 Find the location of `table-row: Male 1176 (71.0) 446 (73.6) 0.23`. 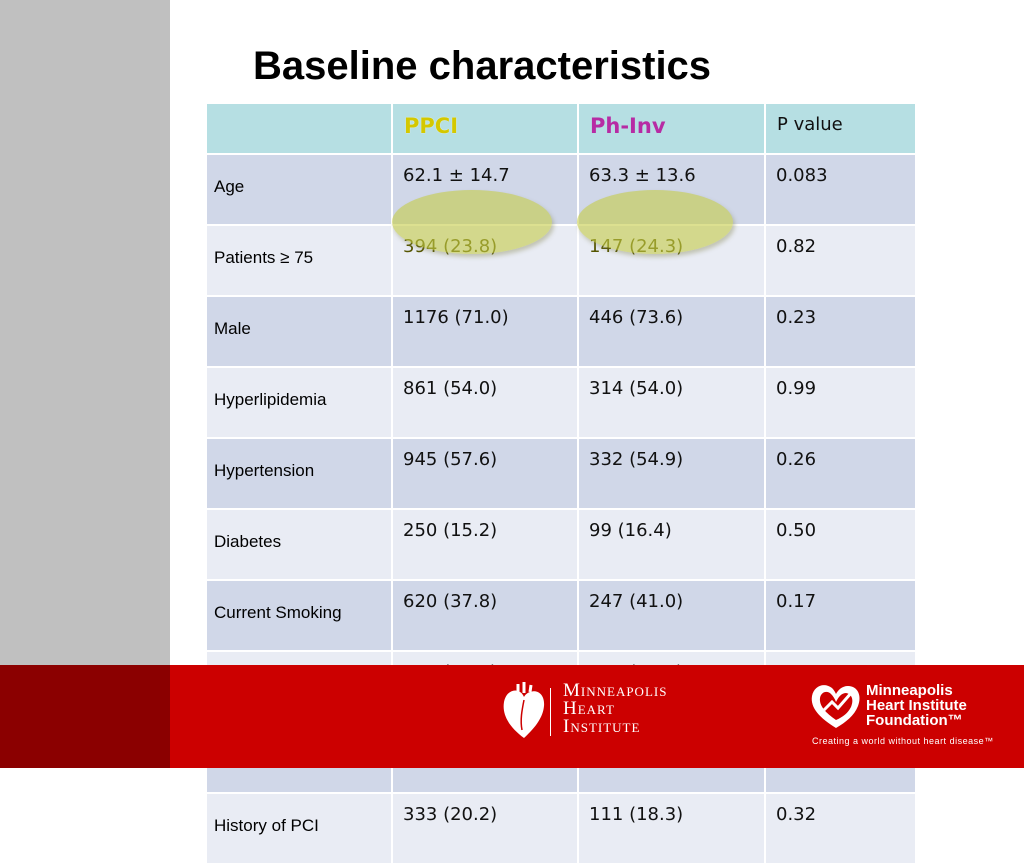

table-row: Male 1176 (71.0) 446 (73.6) 0.23 is located at coordinates (561, 331).